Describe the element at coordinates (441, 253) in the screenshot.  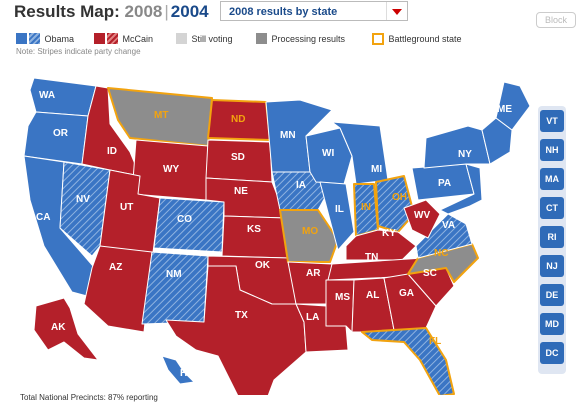
I see `label-nc: NC` at that location.